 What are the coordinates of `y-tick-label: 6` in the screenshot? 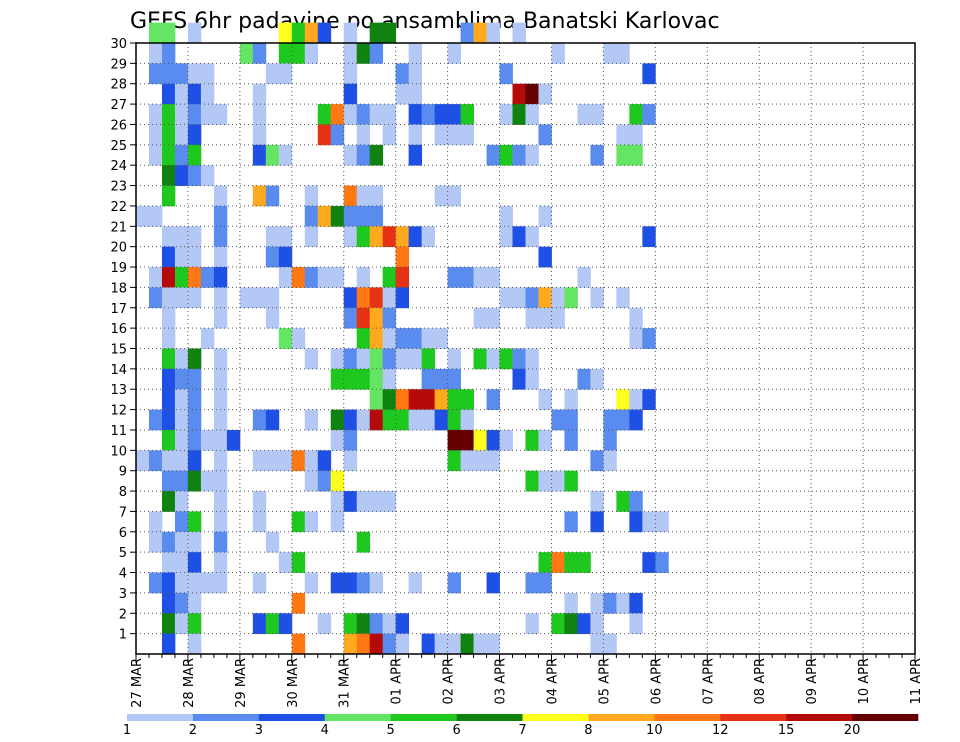 It's located at (123, 533).